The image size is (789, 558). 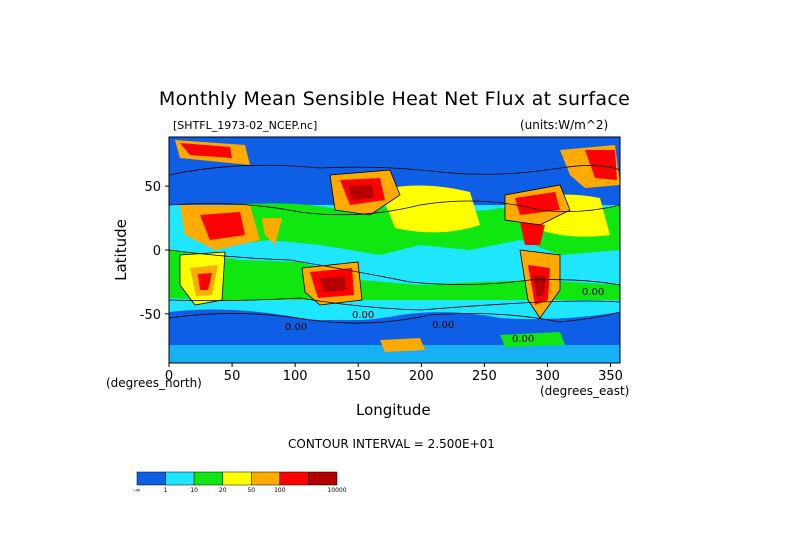 I want to click on colorbar, so click(x=237, y=478).